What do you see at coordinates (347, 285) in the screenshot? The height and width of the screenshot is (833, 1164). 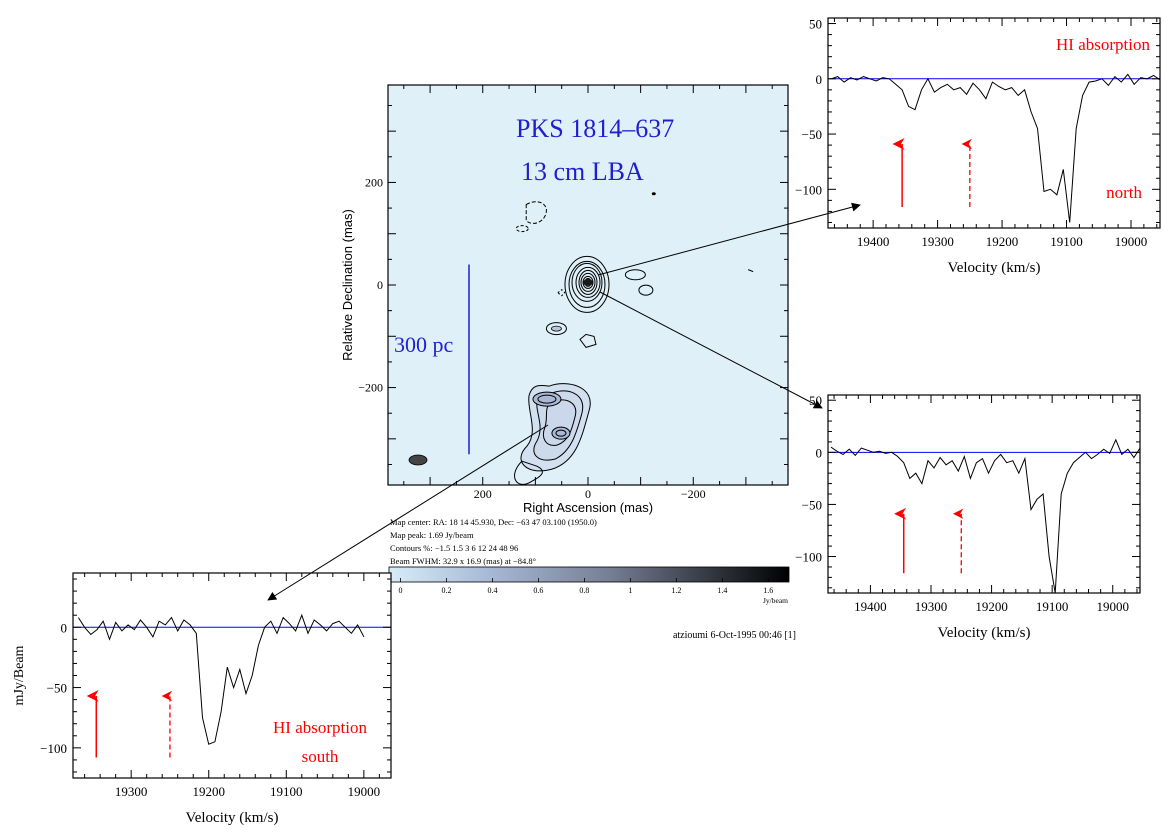 I see `map-ylabel: Relative Declination (mas)` at bounding box center [347, 285].